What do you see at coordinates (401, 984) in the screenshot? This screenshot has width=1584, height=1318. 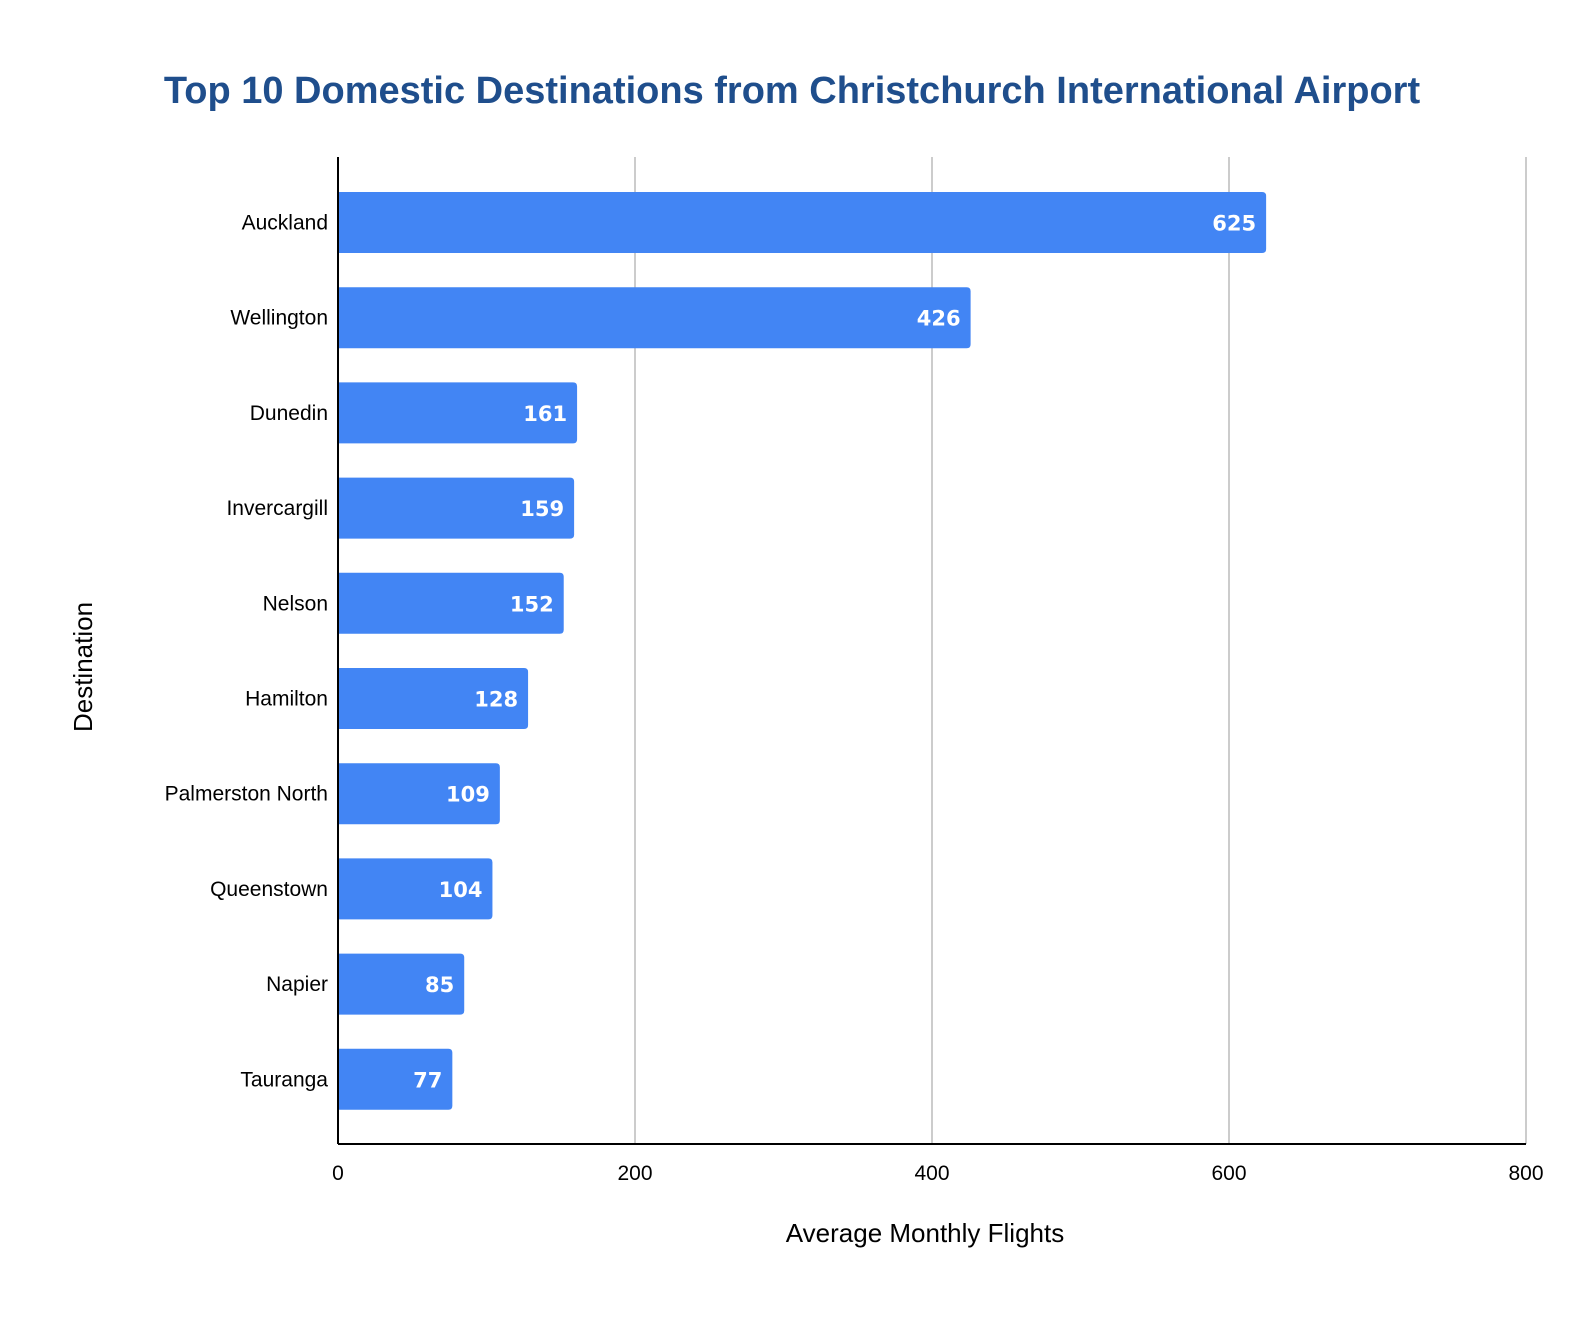 I see `bar-napier` at bounding box center [401, 984].